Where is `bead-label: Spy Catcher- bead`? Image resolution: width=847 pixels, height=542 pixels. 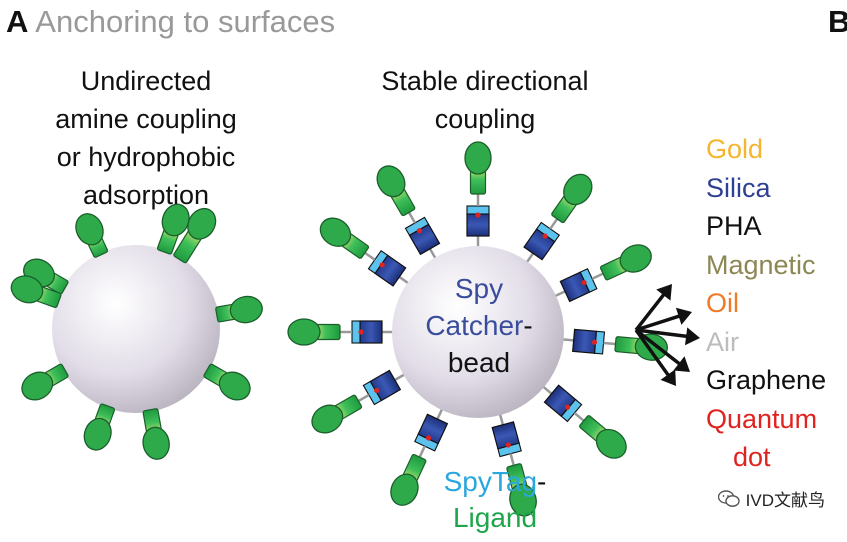 bead-label: Spy Catcher- bead is located at coordinates (479, 325).